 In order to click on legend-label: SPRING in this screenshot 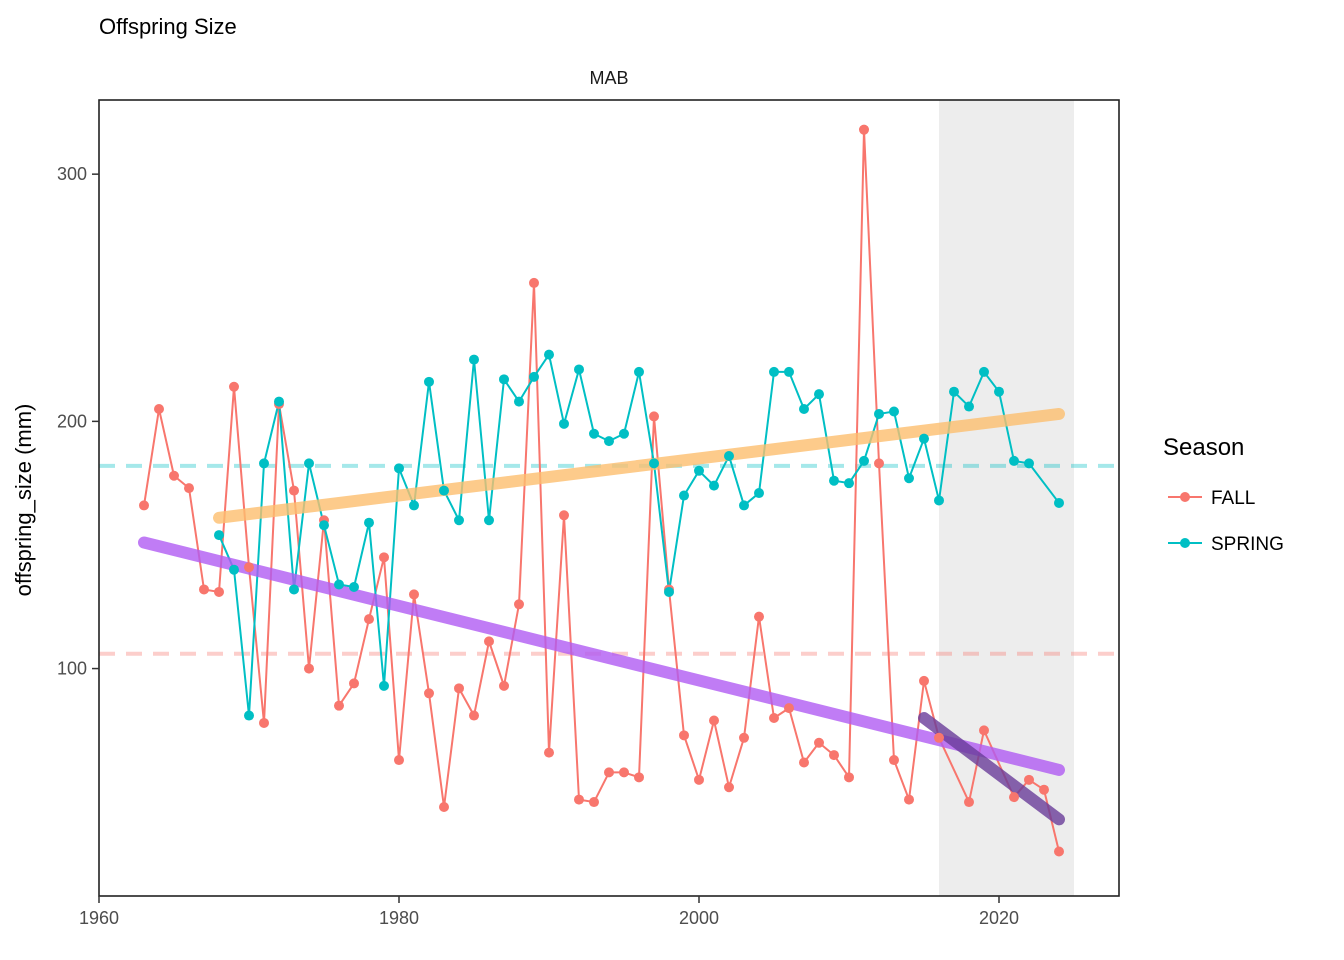, I will do `click(1247, 544)`.